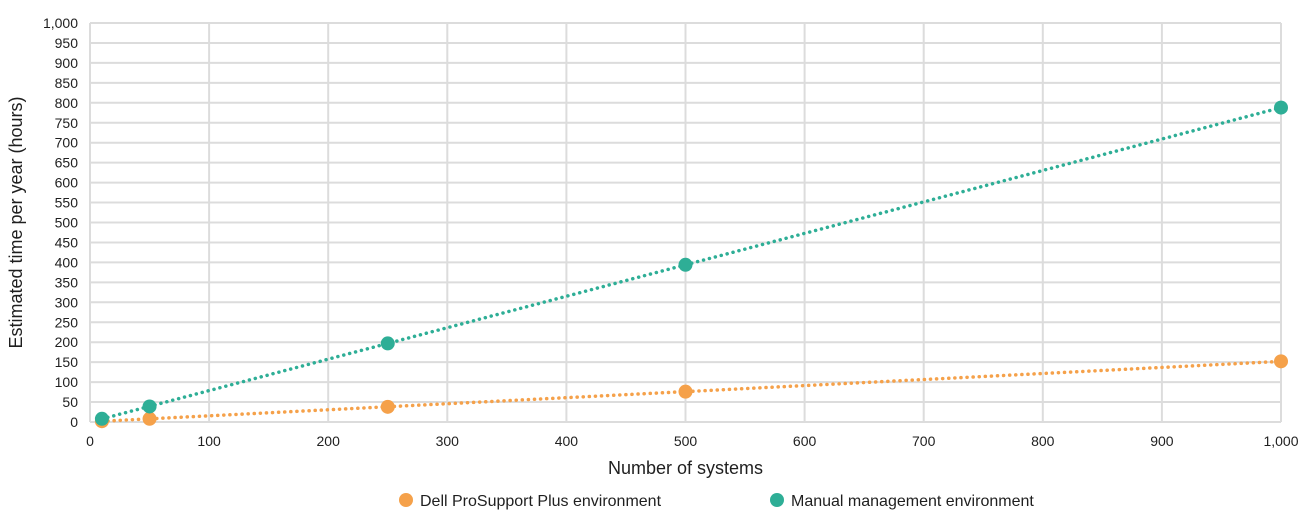  I want to click on y-tick-label: 650, so click(67, 163).